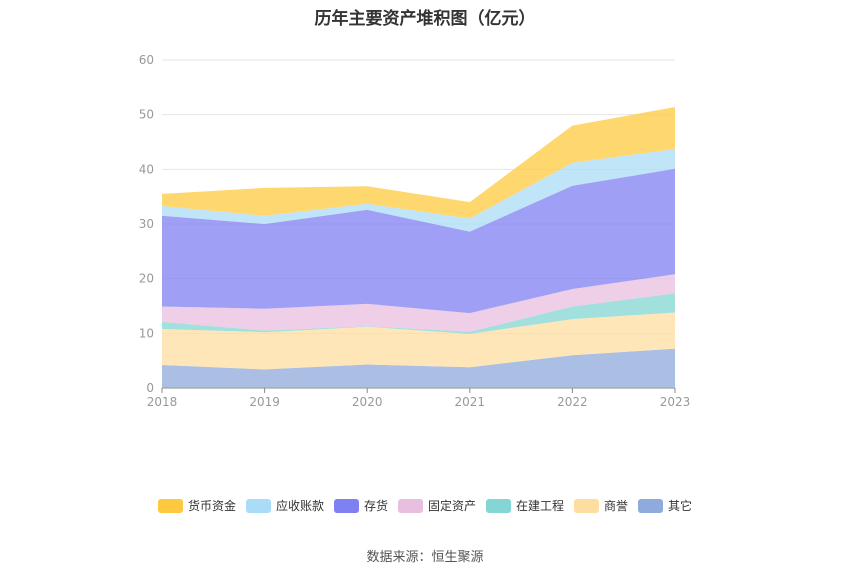 The height and width of the screenshot is (575, 850). Describe the element at coordinates (470, 402) in the screenshot. I see `x-tick-label: 2021` at that location.